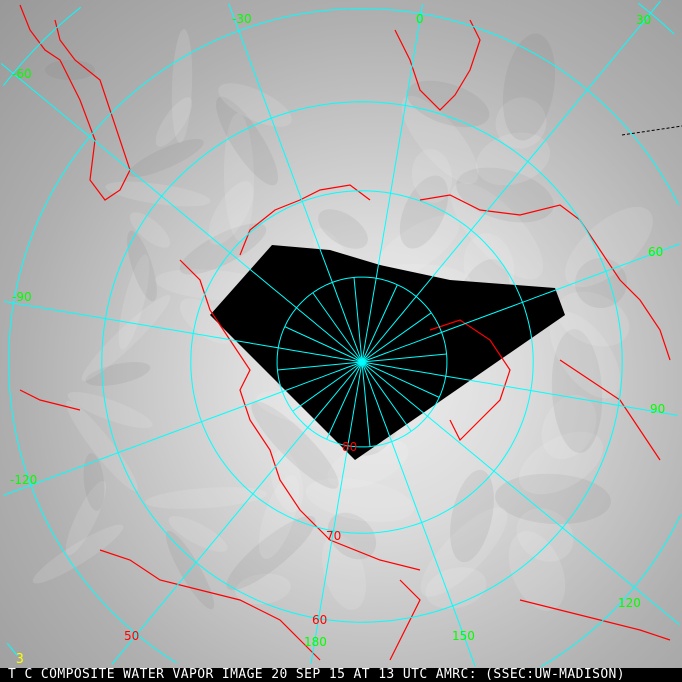  What do you see at coordinates (655, 252) in the screenshot?
I see `longitude-label: 60` at bounding box center [655, 252].